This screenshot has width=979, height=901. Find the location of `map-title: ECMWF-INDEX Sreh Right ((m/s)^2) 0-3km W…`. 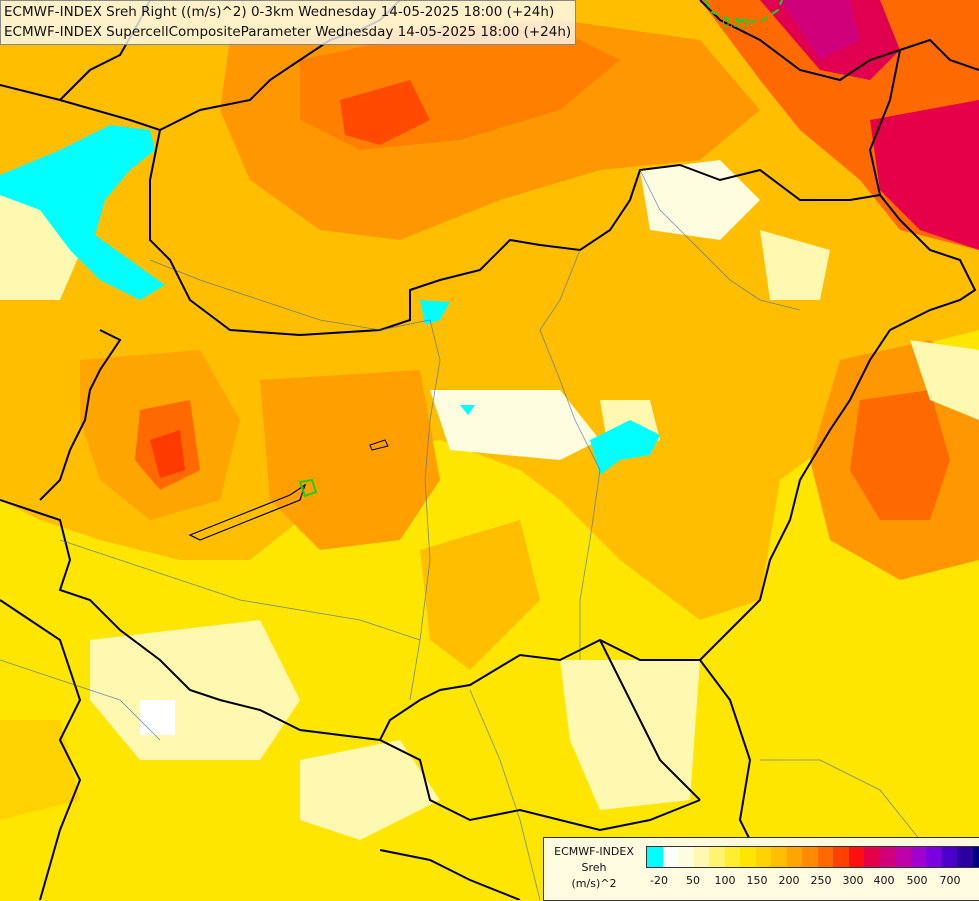

map-title: ECMWF-INDEX Sreh Right ((m/s)^2) 0-3km W… is located at coordinates (288, 22).